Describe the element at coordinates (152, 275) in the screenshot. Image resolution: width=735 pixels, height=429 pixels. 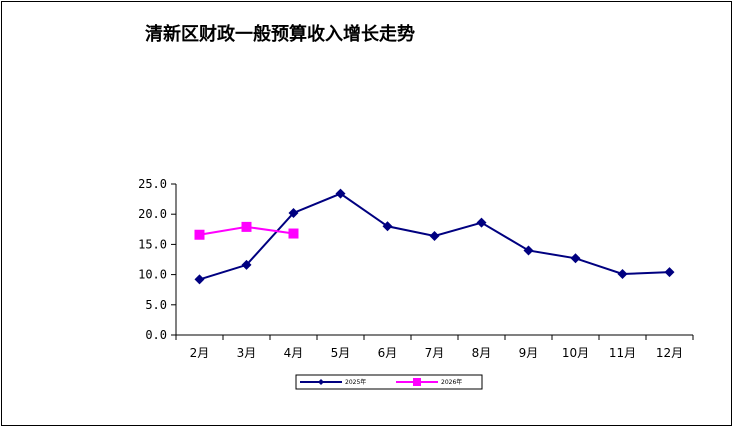
I see `y-tick-label: 10.0` at that location.